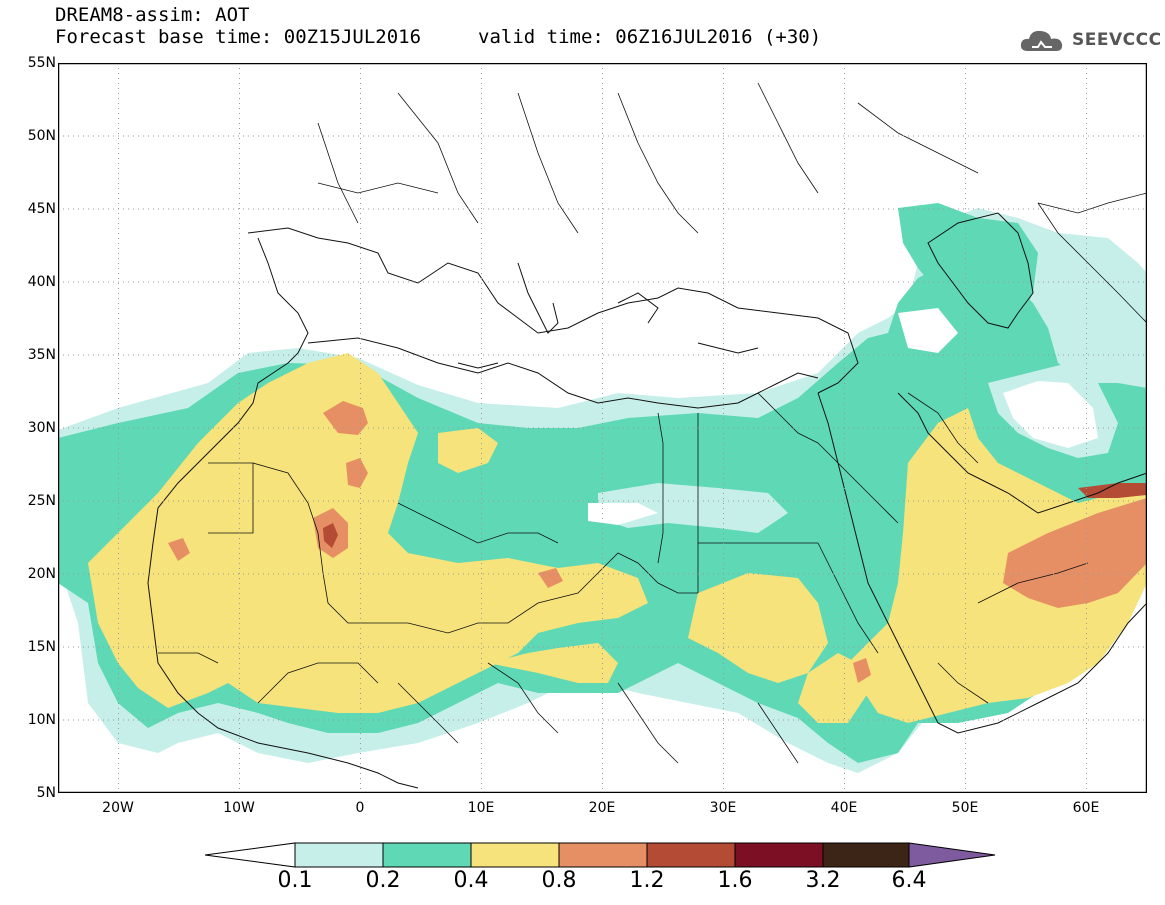  Describe the element at coordinates (758, 628) in the screenshot. I see `aot-zone-0.4-sudan` at that location.